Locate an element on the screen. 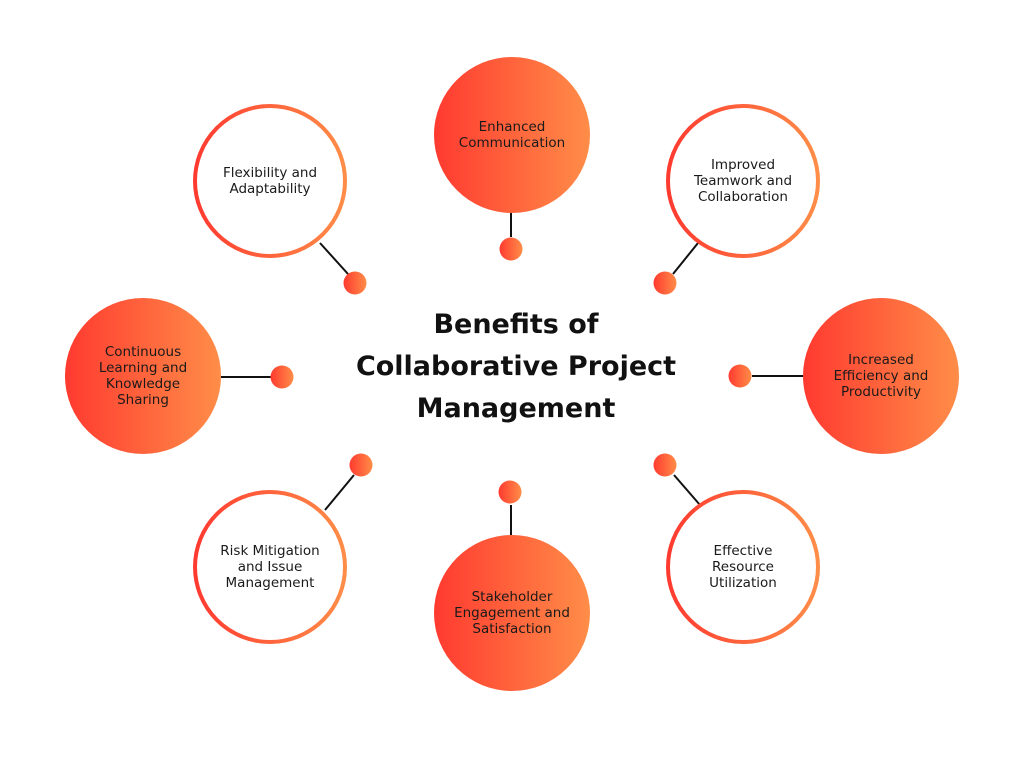 This screenshot has width=1024, height=768. benefit-label: Risk Mitigation and Issue Management is located at coordinates (270, 567).